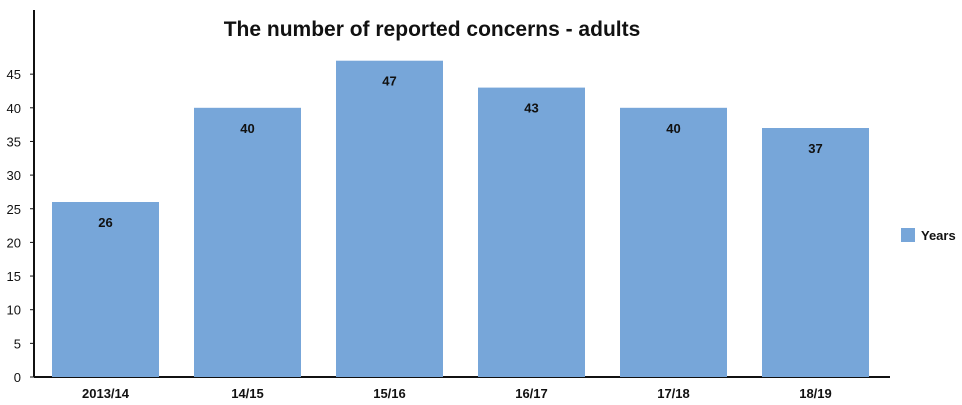 This screenshot has width=962, height=405. What do you see at coordinates (908, 235) in the screenshot?
I see `legend-swatch` at bounding box center [908, 235].